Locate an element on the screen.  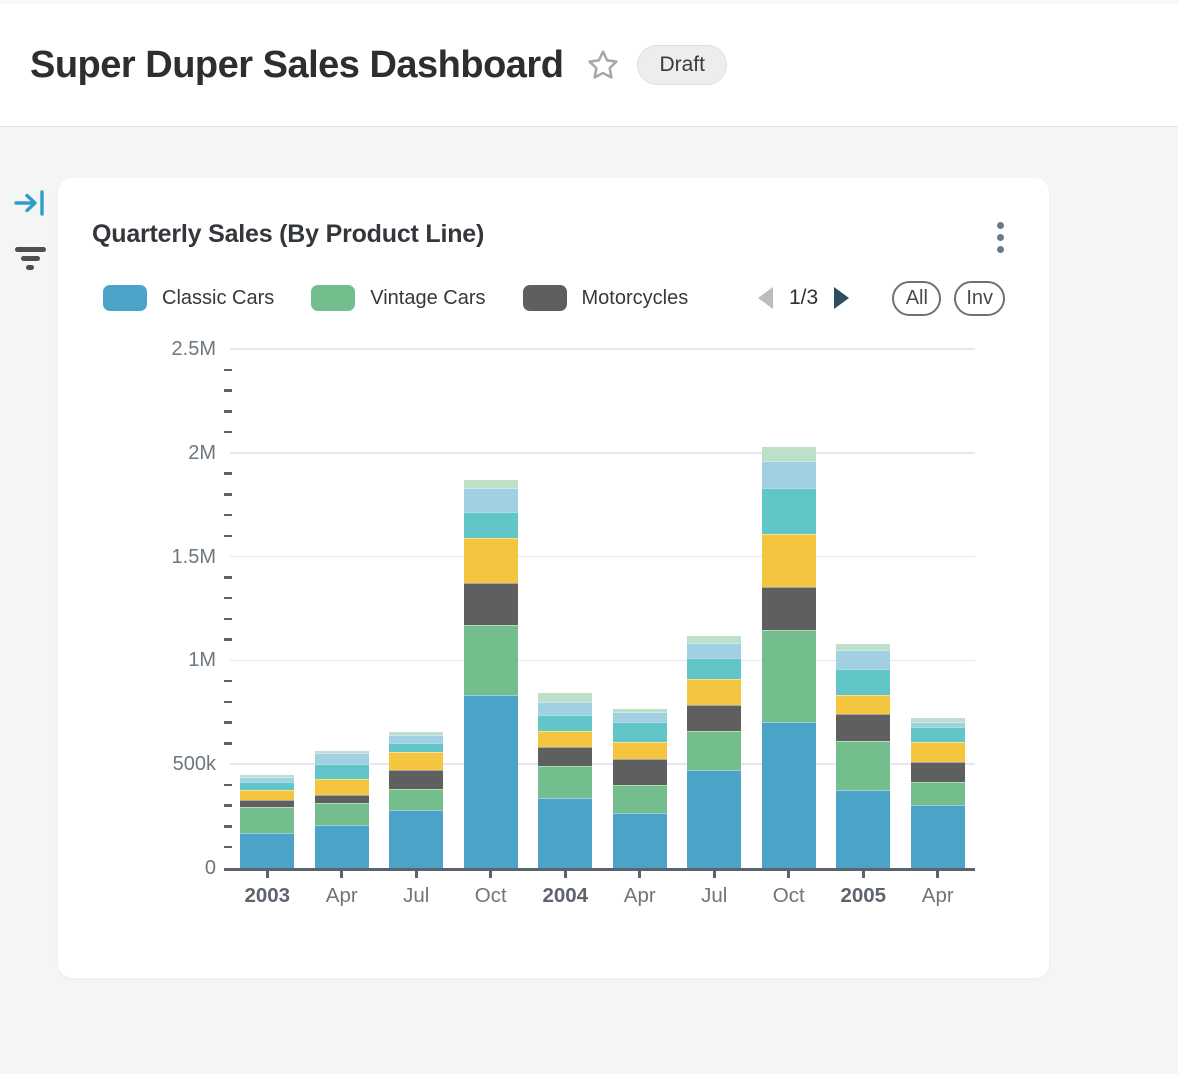
favorite-star-icon is located at coordinates (603, 65).